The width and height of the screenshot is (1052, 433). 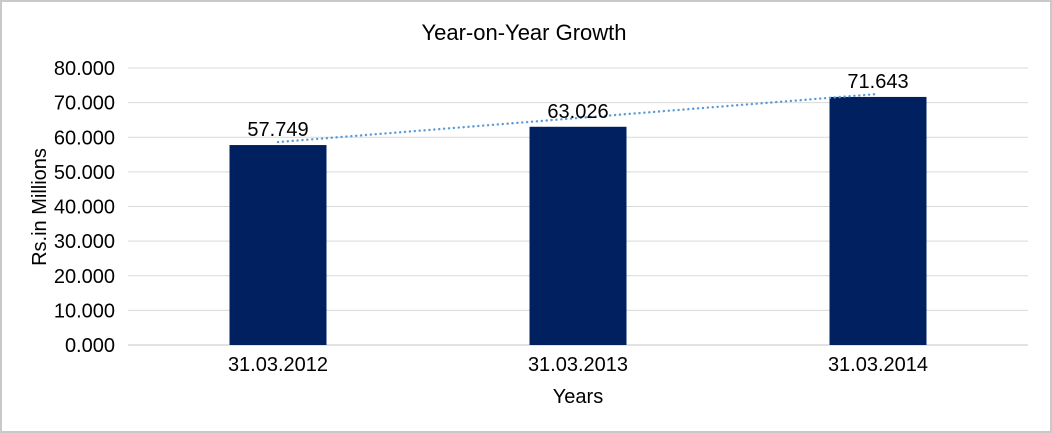 I want to click on y-tick-label: 0.000, so click(x=90, y=346).